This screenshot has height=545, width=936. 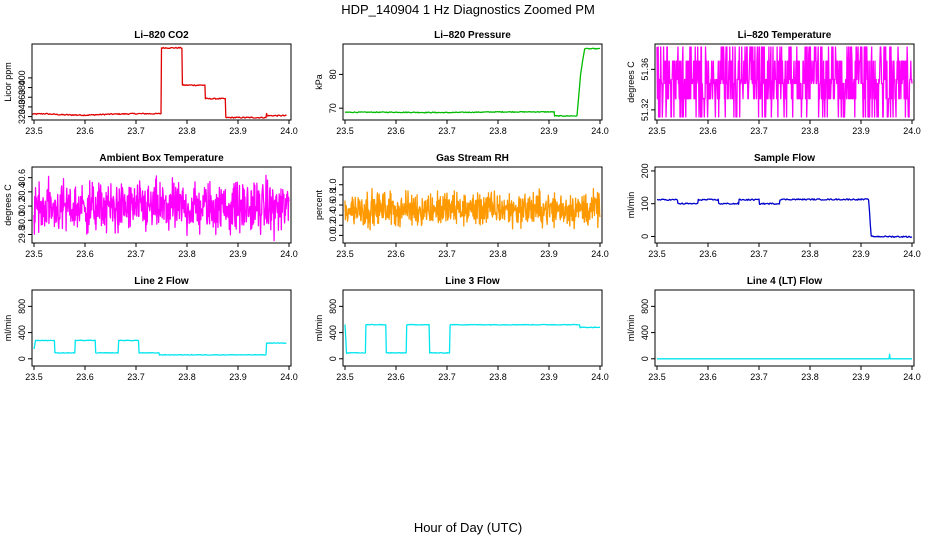 What do you see at coordinates (22, 235) in the screenshot?
I see `y-tick-label: 29.8` at bounding box center [22, 235].